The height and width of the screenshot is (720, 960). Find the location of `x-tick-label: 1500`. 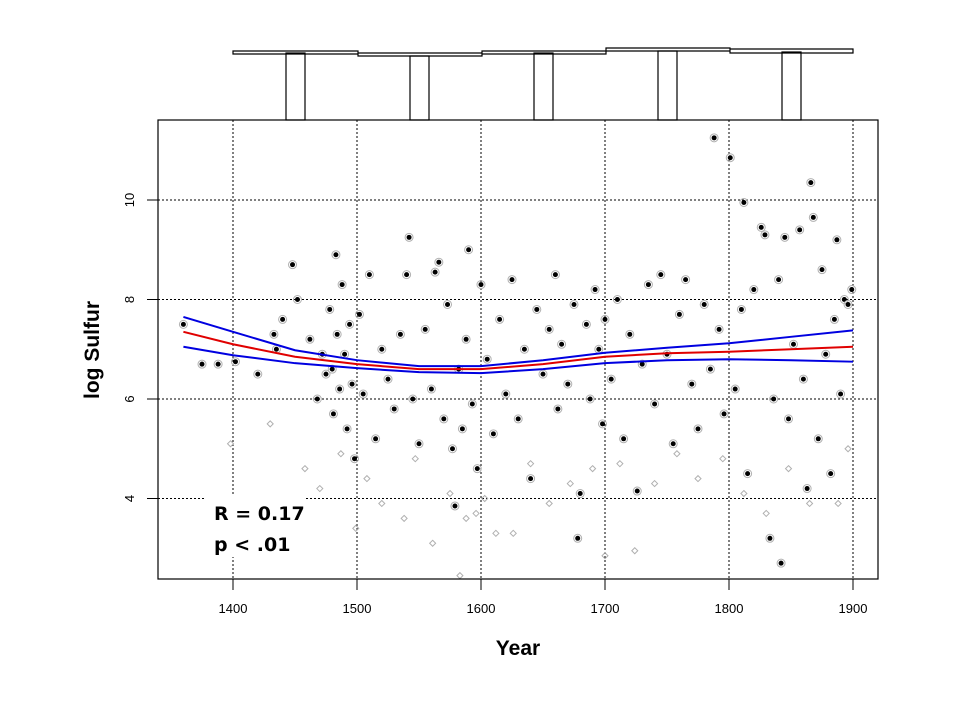

x-tick-label: 1500 is located at coordinates (357, 608).